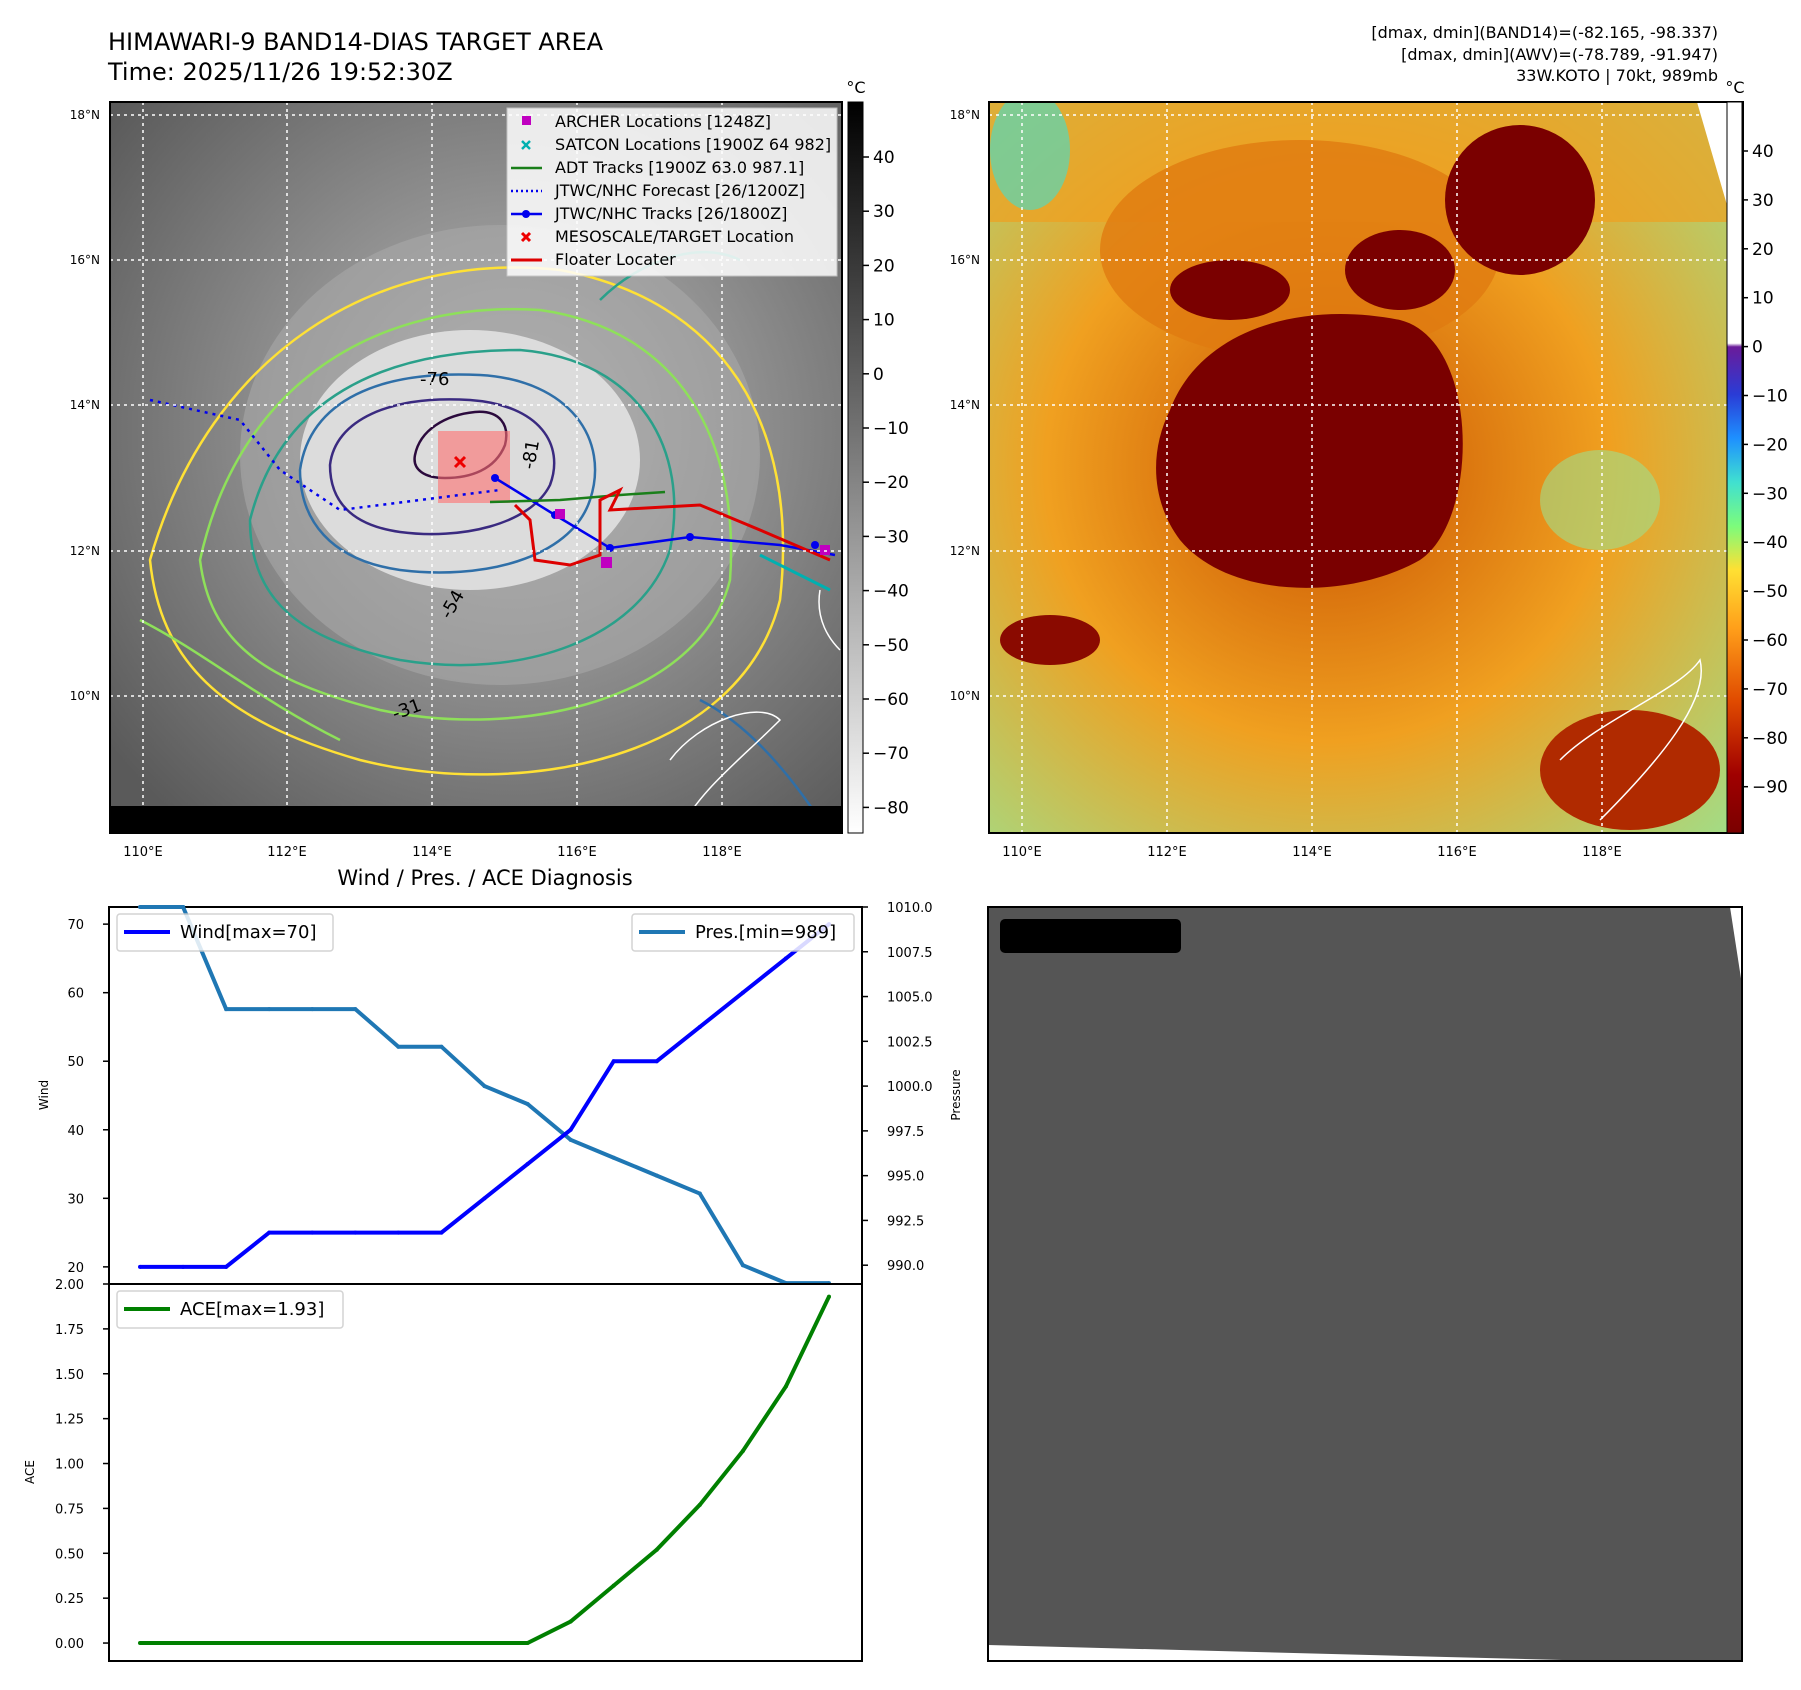 Image resolution: width=1801 pixels, height=1690 pixels. I want to click on colorbar-tick-label: −10, so click(1770, 397).